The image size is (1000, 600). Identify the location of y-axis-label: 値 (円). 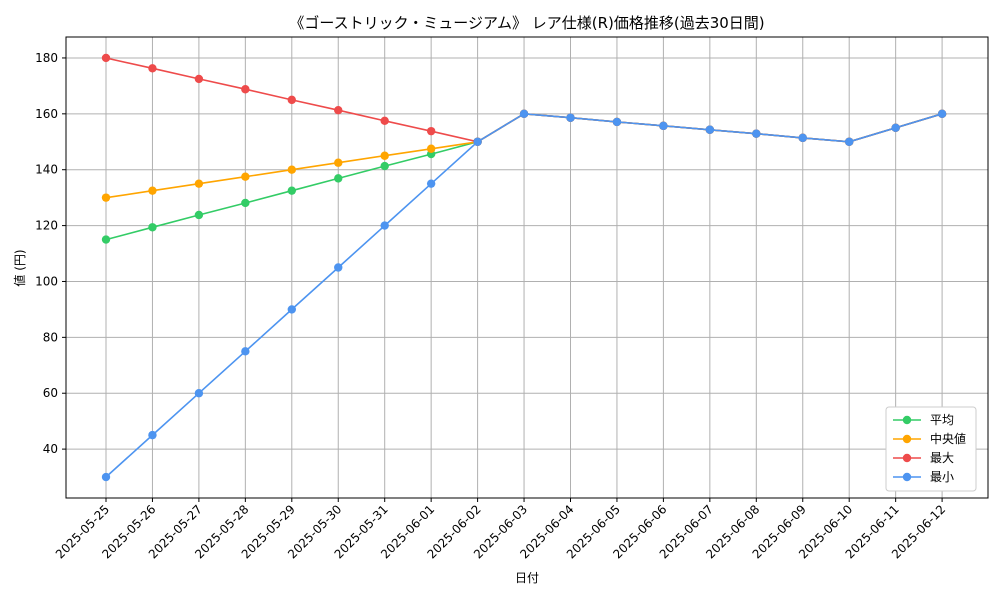
(19, 267).